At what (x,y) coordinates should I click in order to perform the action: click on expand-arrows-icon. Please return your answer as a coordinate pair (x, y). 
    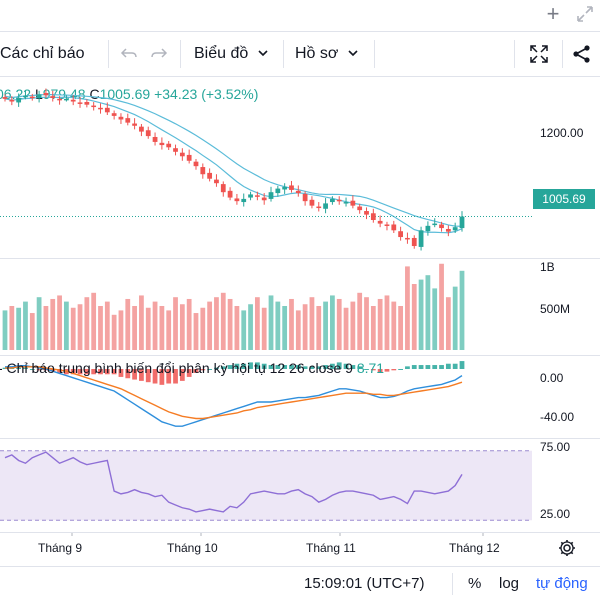
    Looking at the image, I should click on (585, 14).